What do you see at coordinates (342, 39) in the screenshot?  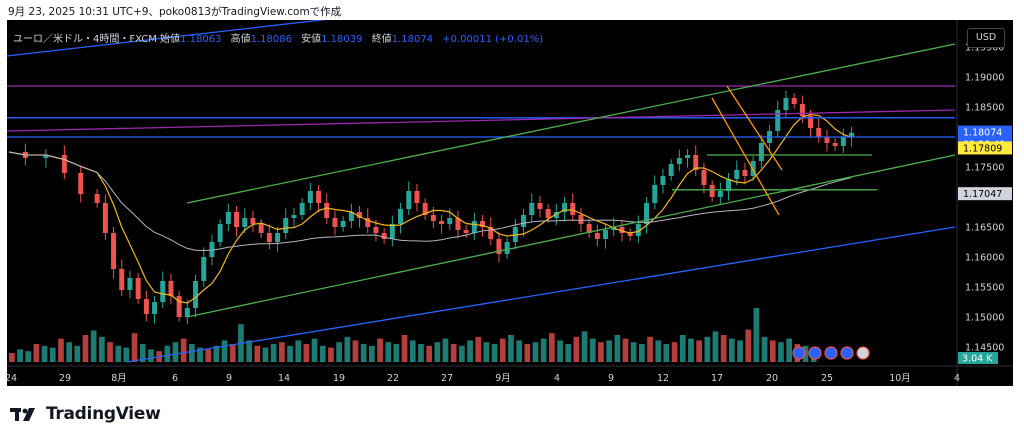 I see `low-value: 1.18039` at bounding box center [342, 39].